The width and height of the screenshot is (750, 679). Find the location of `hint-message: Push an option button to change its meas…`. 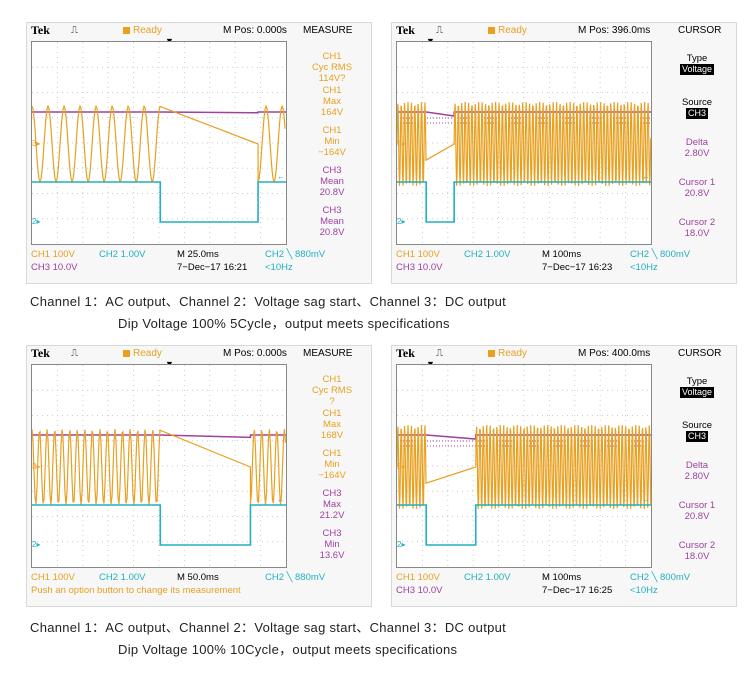

hint-message: Push an option button to change its meas… is located at coordinates (136, 590).